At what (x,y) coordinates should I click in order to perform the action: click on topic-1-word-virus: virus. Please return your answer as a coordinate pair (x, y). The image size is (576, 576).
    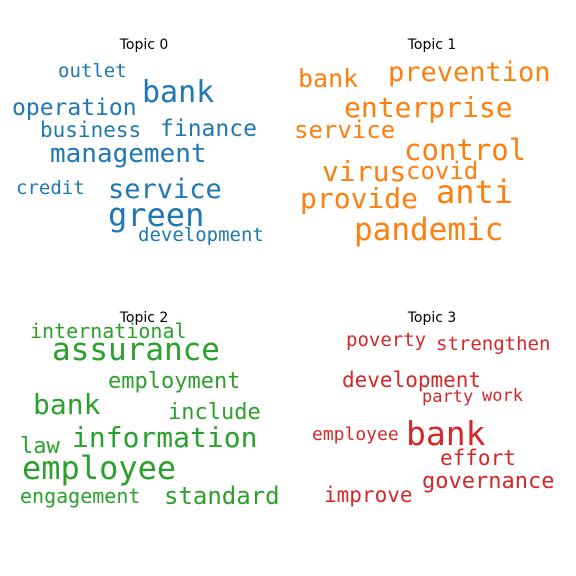
    Looking at the image, I should click on (364, 171).